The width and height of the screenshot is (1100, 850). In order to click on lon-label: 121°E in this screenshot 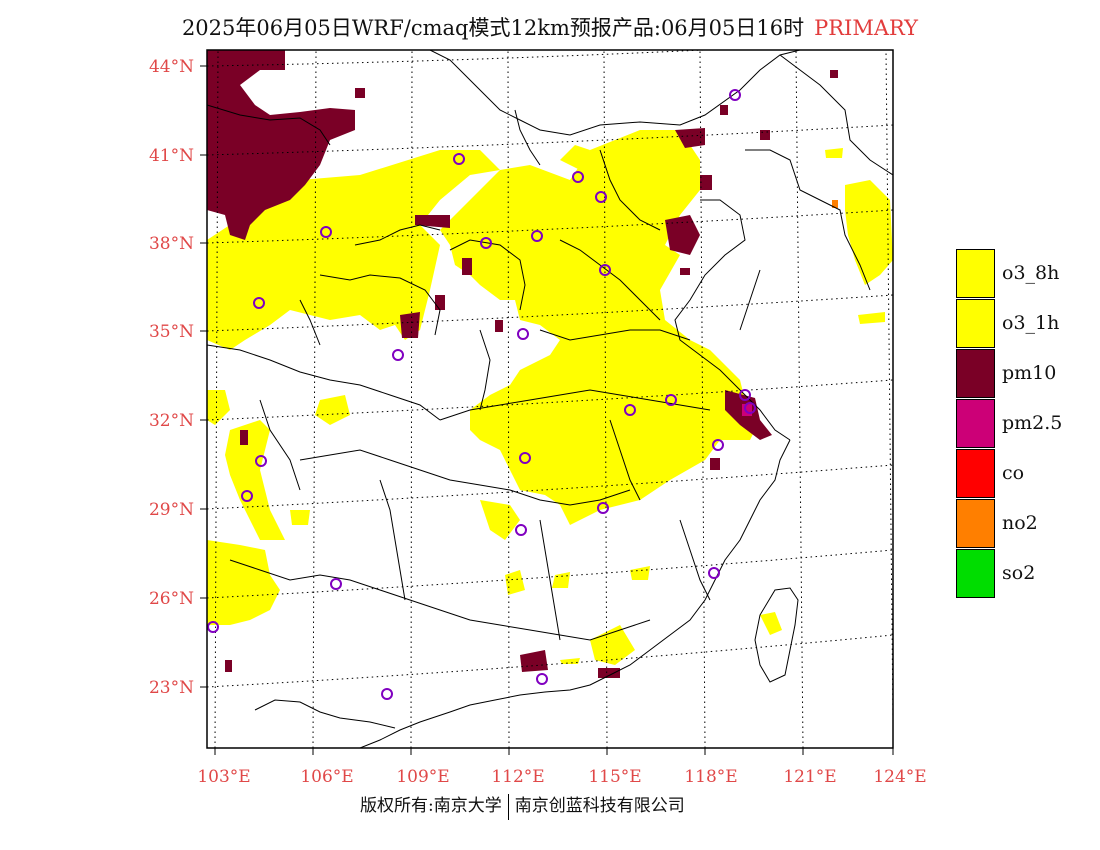, I will do `click(809, 777)`.